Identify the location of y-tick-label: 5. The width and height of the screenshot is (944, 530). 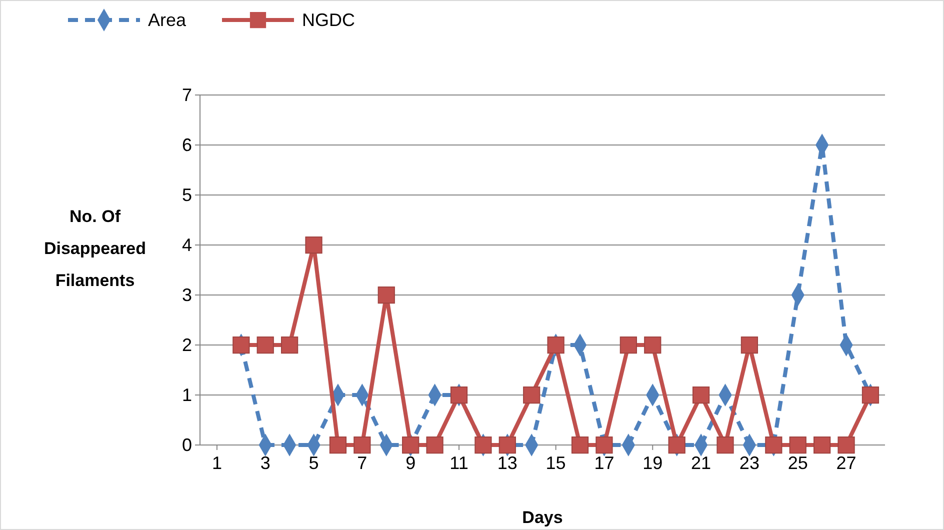
(187, 194).